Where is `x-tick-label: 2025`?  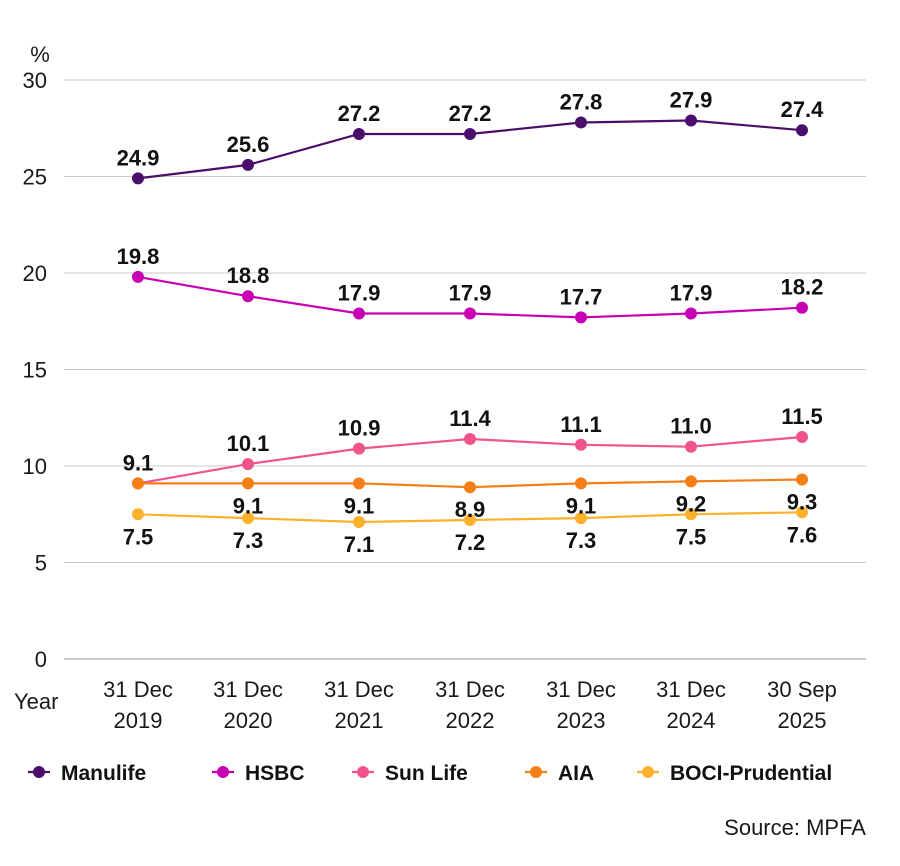 x-tick-label: 2025 is located at coordinates (802, 720).